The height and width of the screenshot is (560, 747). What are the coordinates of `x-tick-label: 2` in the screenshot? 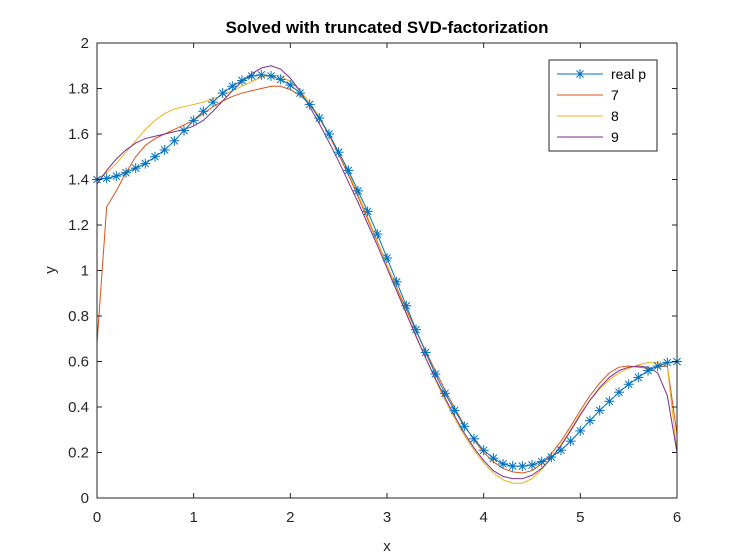 It's located at (290, 517).